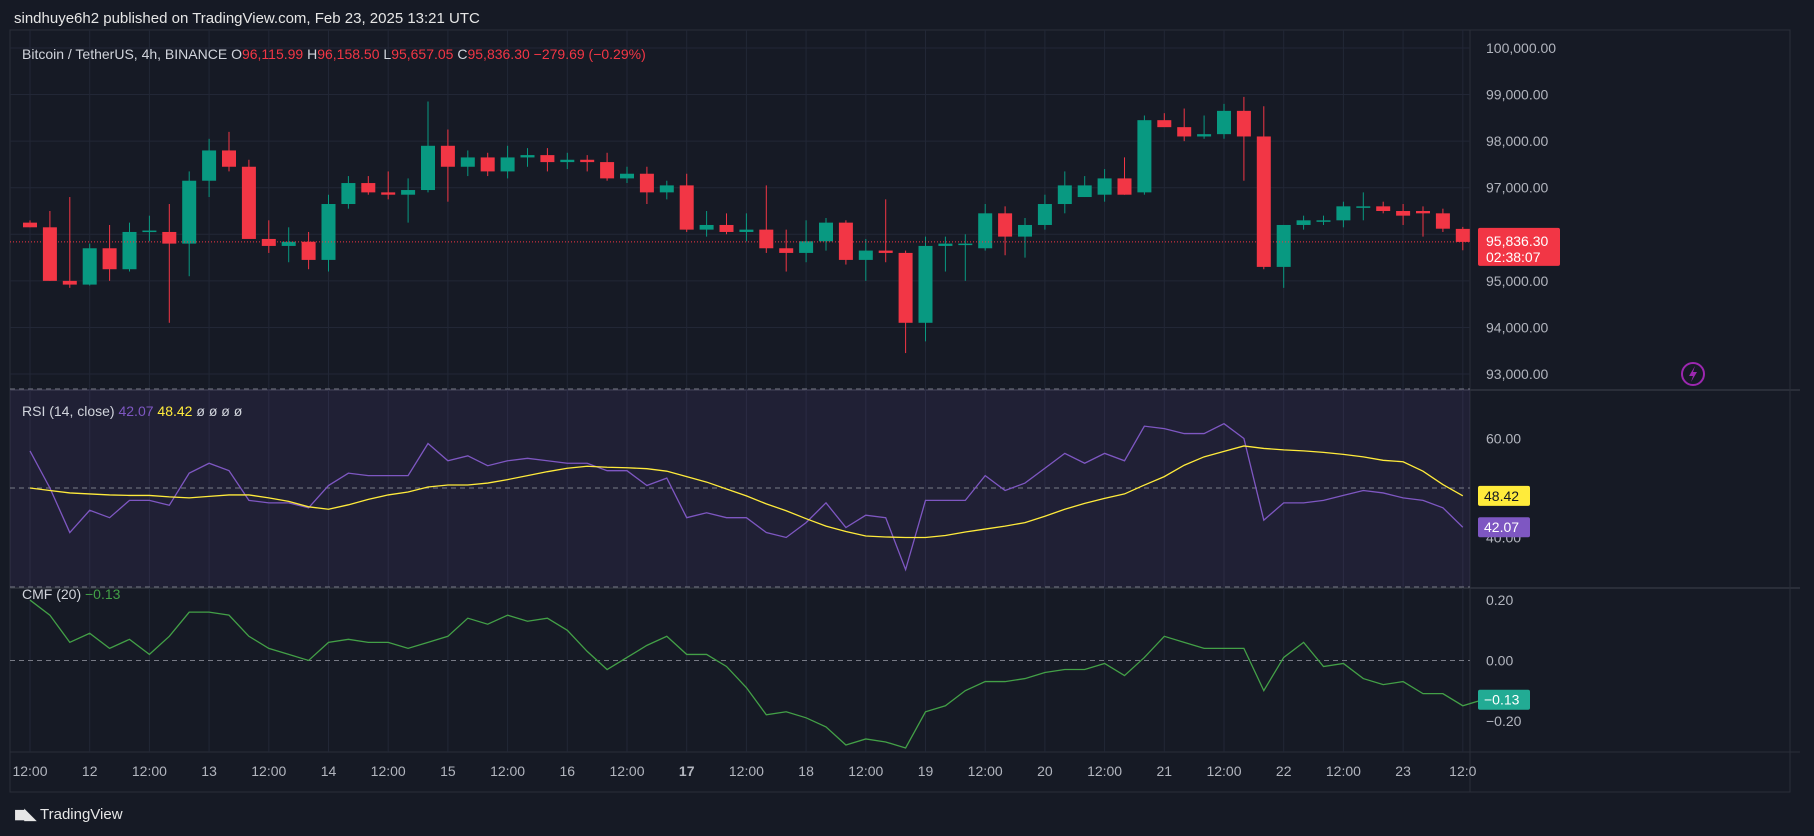 The height and width of the screenshot is (836, 1814). I want to click on cmf-pane, so click(746, 674).